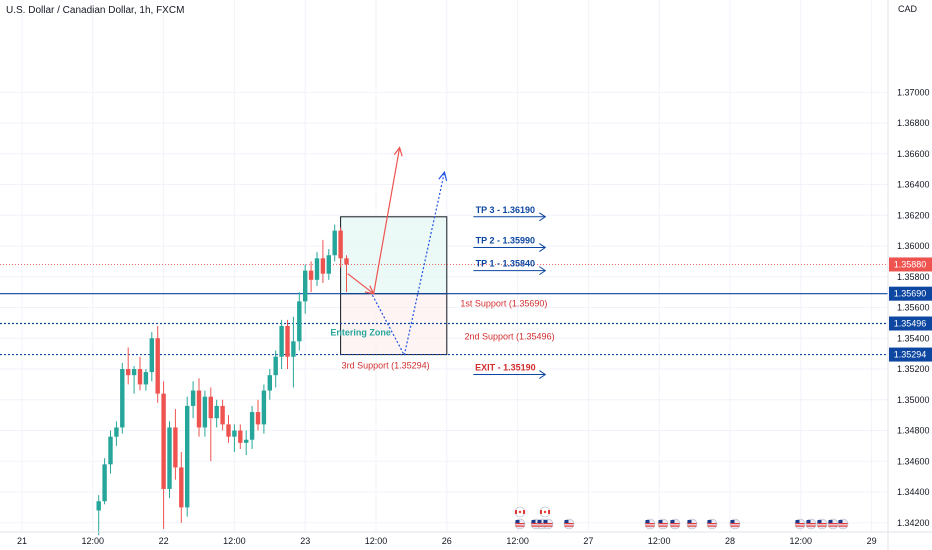 This screenshot has height=550, width=932. I want to click on y-tick-label: 1.35800, so click(913, 277).